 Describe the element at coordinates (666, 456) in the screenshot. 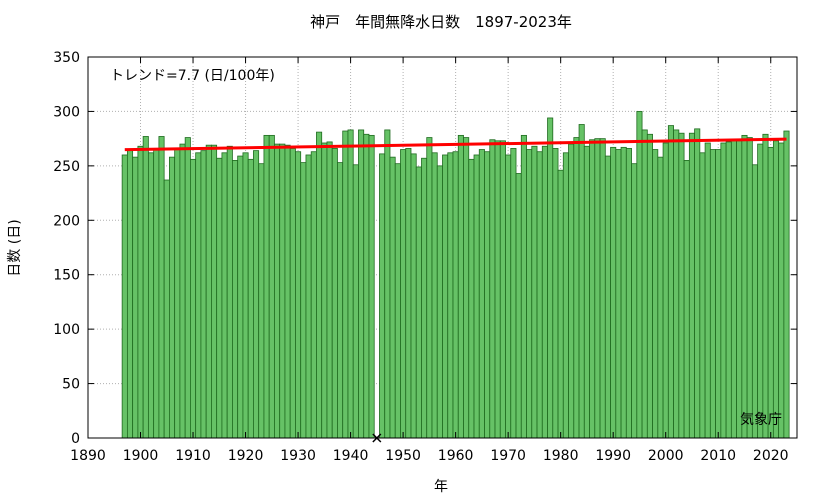

I see `x-tick-label: 2000` at that location.